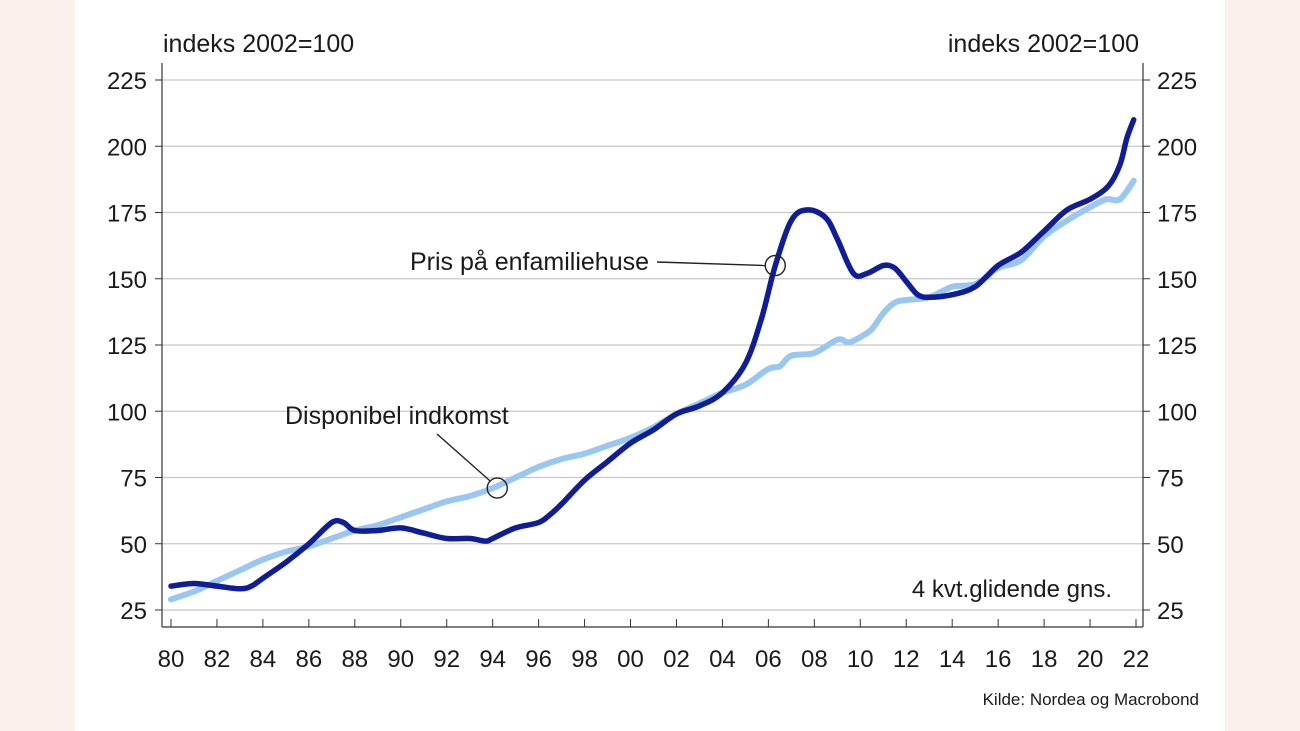 Image resolution: width=1300 pixels, height=731 pixels. I want to click on y-tick-label-right-100: 100, so click(1177, 412).